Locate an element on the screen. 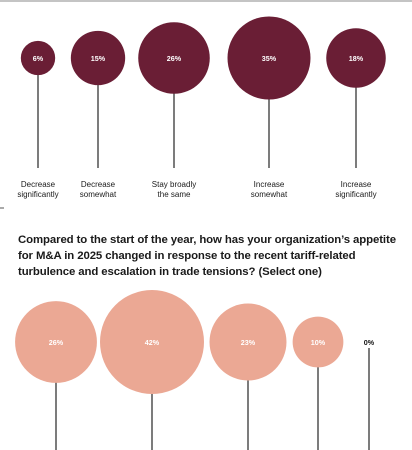  value-label-c1-4: 35% is located at coordinates (269, 58).